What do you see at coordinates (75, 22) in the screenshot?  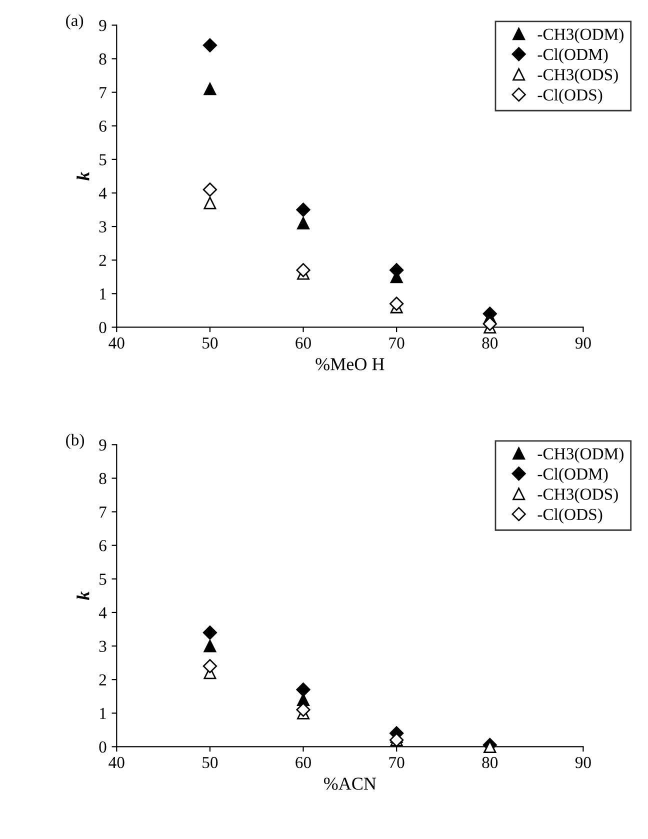 I see `chart-title: (a)` at bounding box center [75, 22].